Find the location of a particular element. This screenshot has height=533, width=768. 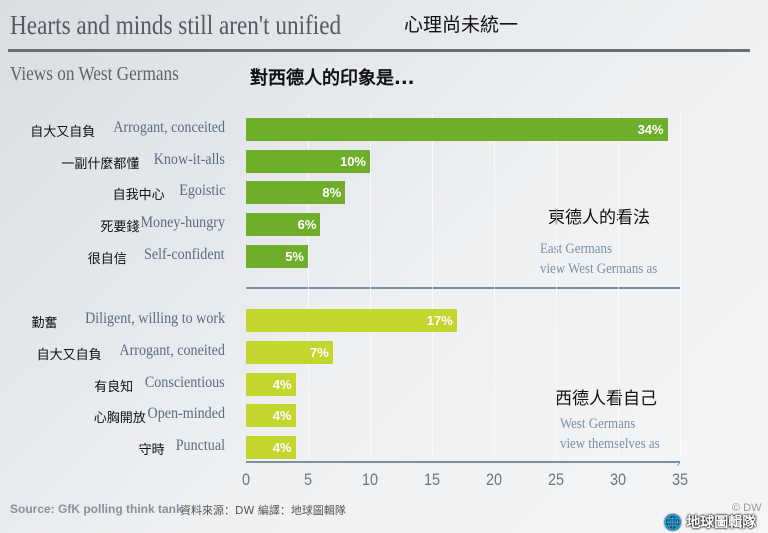

category-label-zh: 很自信 is located at coordinates (107, 259).